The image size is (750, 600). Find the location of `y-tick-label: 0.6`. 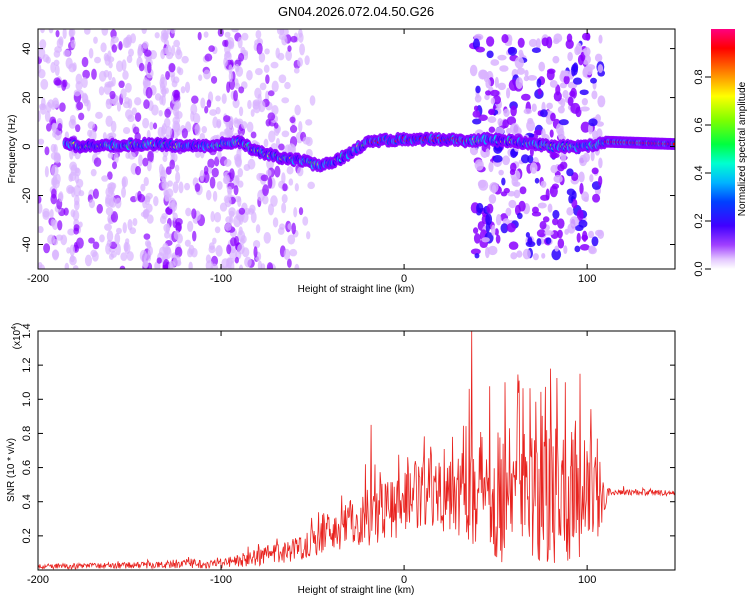

y-tick-label: 0.6 is located at coordinates (27, 467).